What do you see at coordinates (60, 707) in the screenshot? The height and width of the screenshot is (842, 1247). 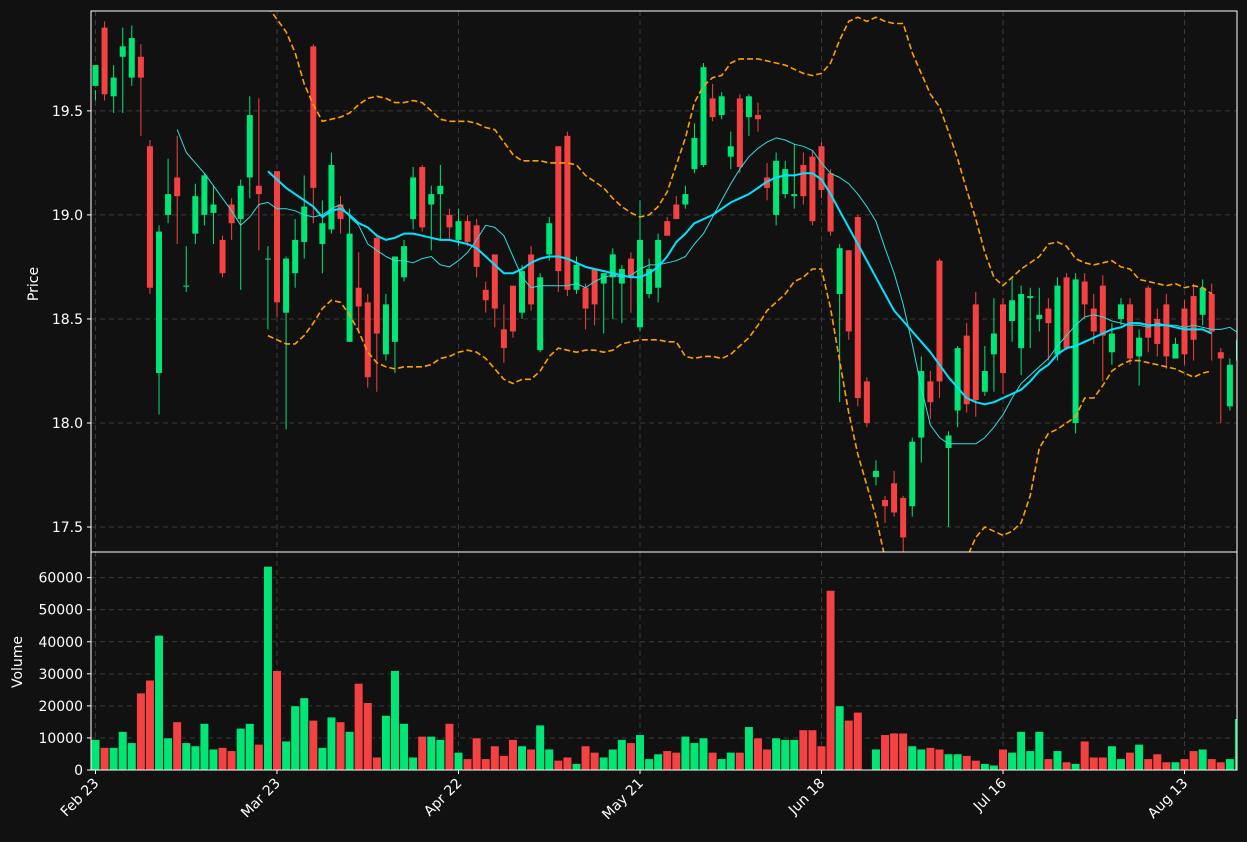 I see `volume-tick-label: 20000` at bounding box center [60, 707].